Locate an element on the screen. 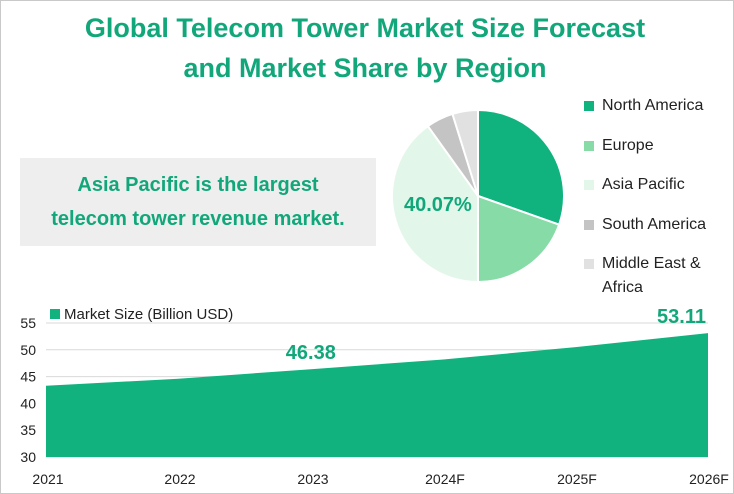 This screenshot has width=734, height=494. pie-data-label-asia-pacific: 40.07% is located at coordinates (438, 205).